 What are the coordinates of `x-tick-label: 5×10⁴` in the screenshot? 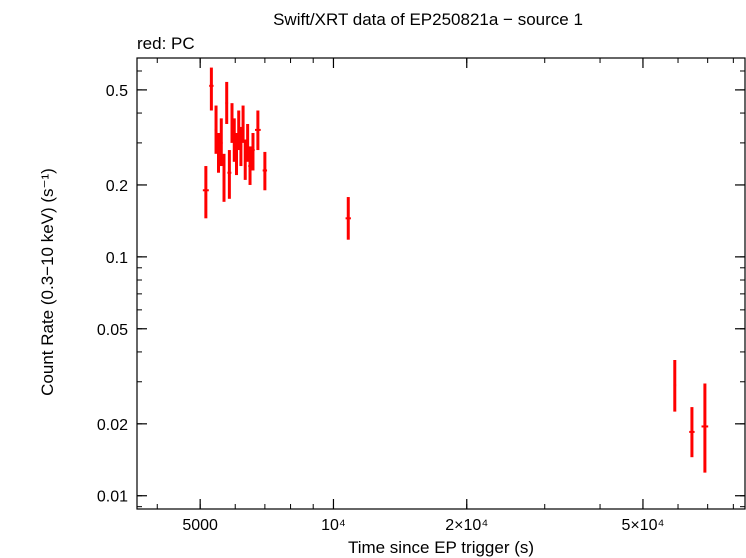 It's located at (642, 525).